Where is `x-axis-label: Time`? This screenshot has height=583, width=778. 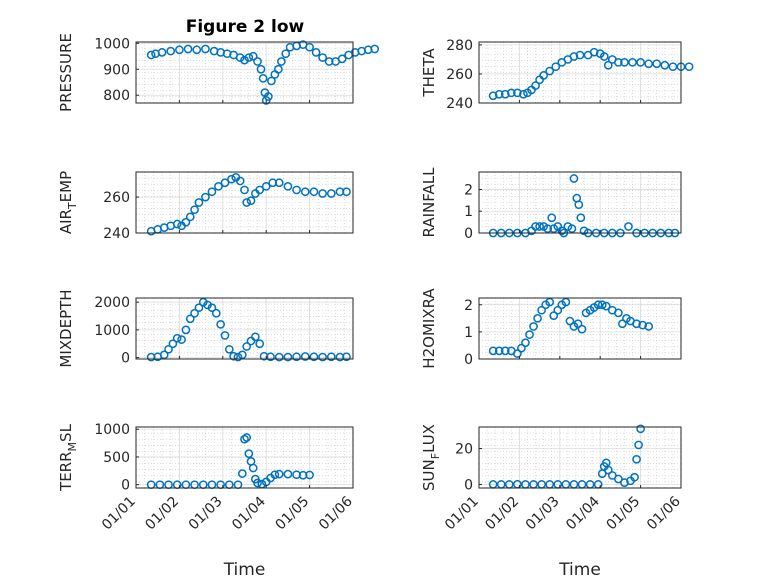
x-axis-label: Time is located at coordinates (244, 570).